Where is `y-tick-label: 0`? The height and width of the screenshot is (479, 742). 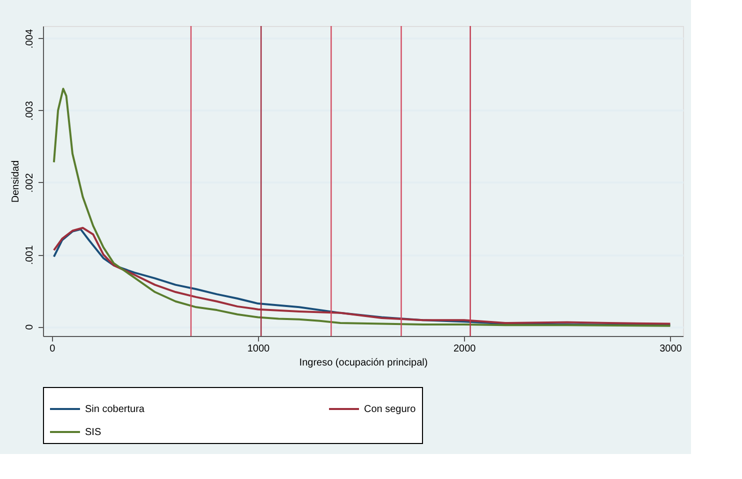
y-tick-label: 0 is located at coordinates (30, 327).